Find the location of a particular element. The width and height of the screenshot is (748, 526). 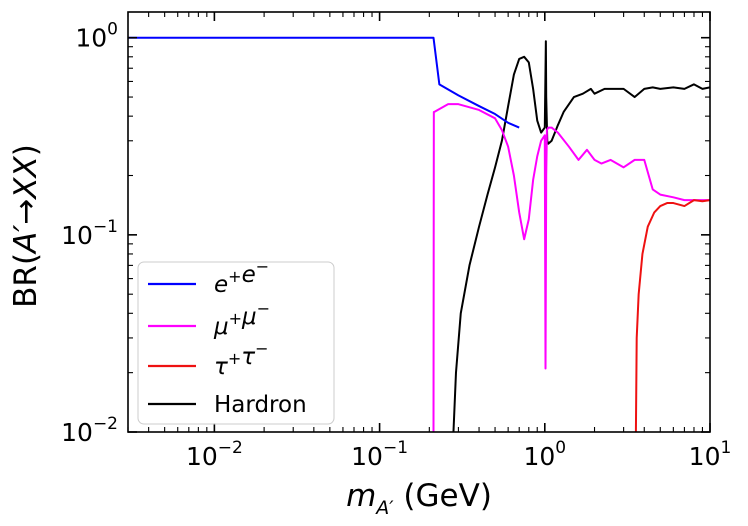

x-tick-label: 10⁻¹ is located at coordinates (379, 454).